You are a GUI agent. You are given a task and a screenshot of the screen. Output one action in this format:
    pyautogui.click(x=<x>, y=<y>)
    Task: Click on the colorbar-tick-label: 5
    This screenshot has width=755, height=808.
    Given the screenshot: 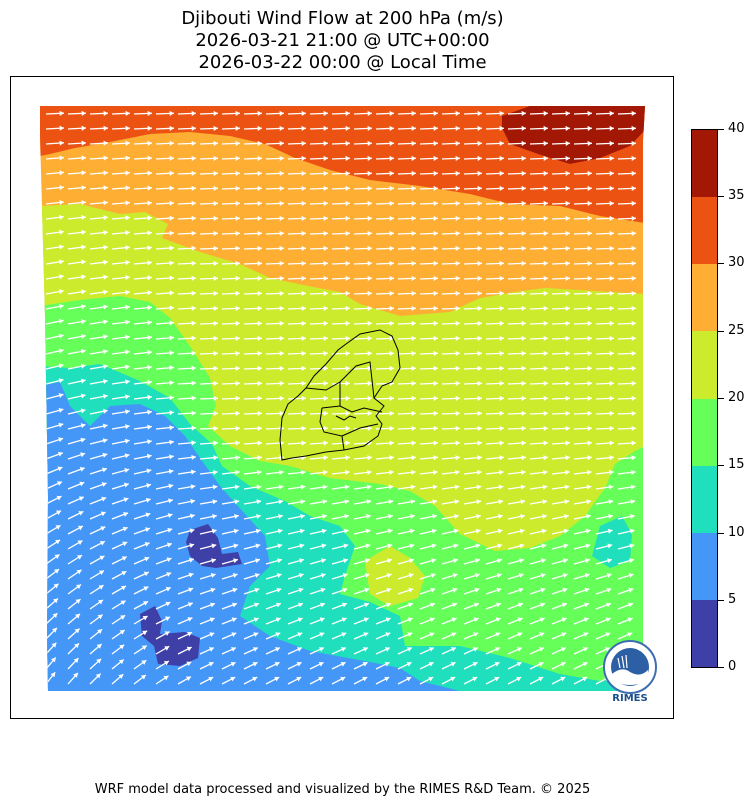 What is the action you would take?
    pyautogui.click(x=732, y=599)
    